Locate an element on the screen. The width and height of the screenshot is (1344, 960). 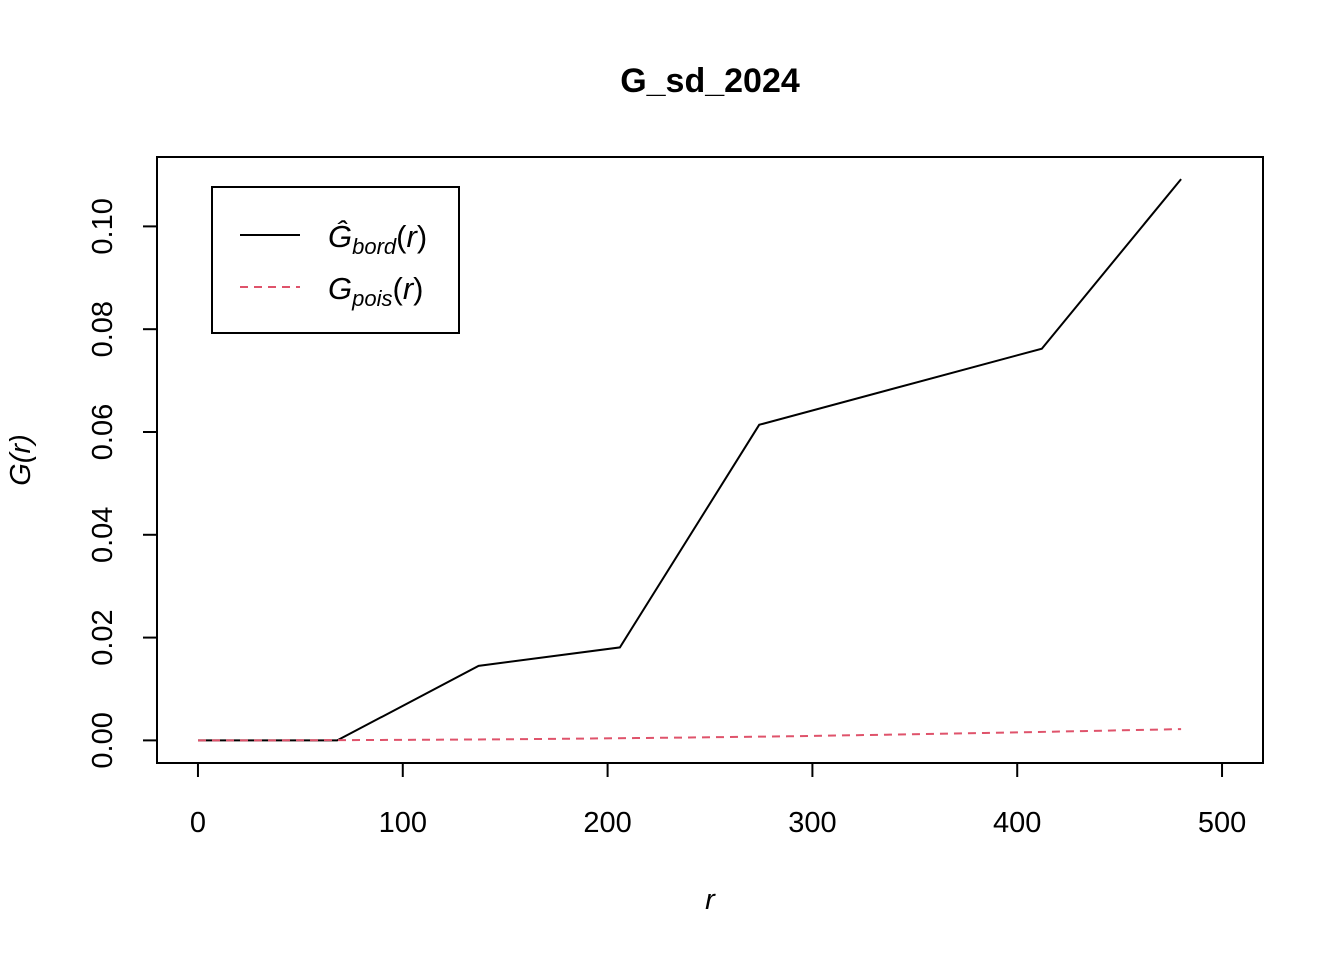
chart-title: G_sd_2024 is located at coordinates (710, 81).